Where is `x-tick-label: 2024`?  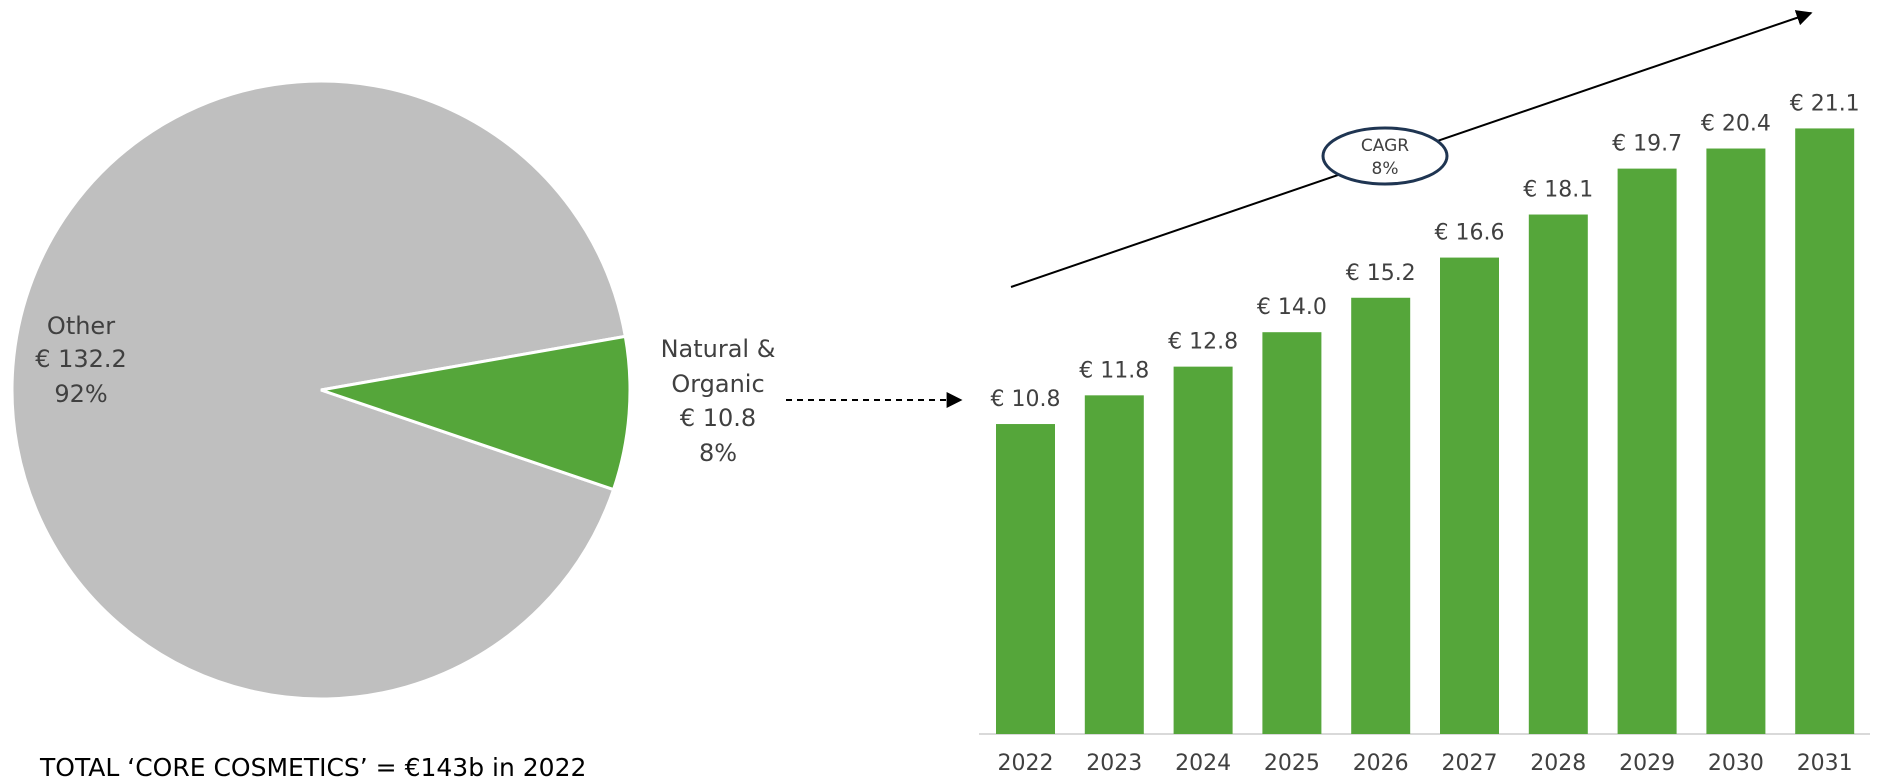
x-tick-label: 2024 is located at coordinates (1203, 763).